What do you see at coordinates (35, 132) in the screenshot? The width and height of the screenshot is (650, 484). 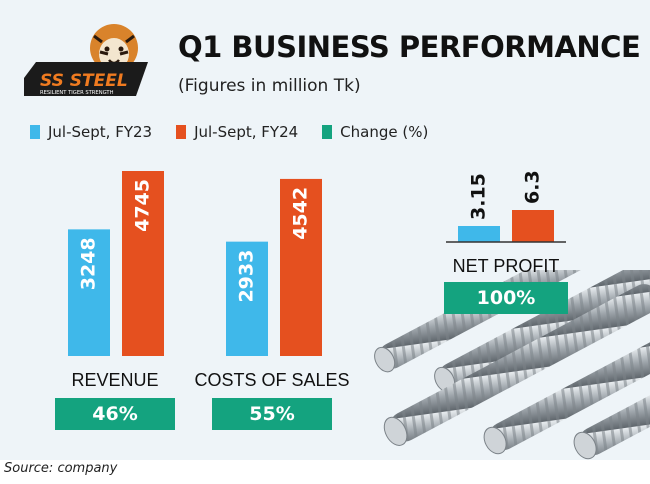 I see `legend-swatch-fy23` at bounding box center [35, 132].